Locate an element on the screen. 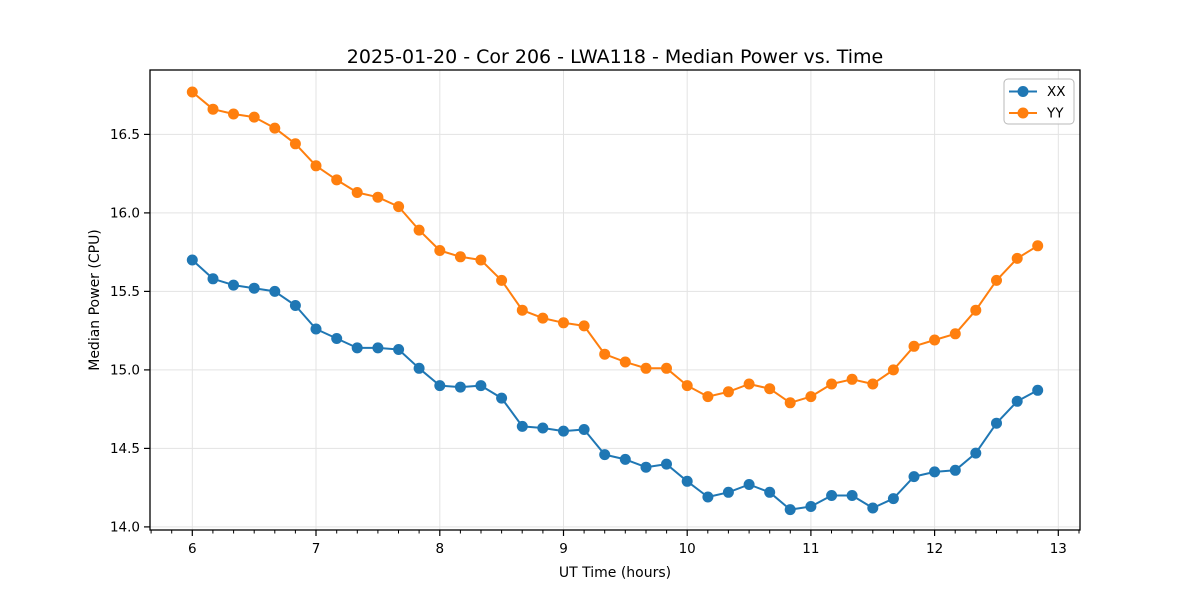  y-tick-label: 15.5 is located at coordinates (125, 292).